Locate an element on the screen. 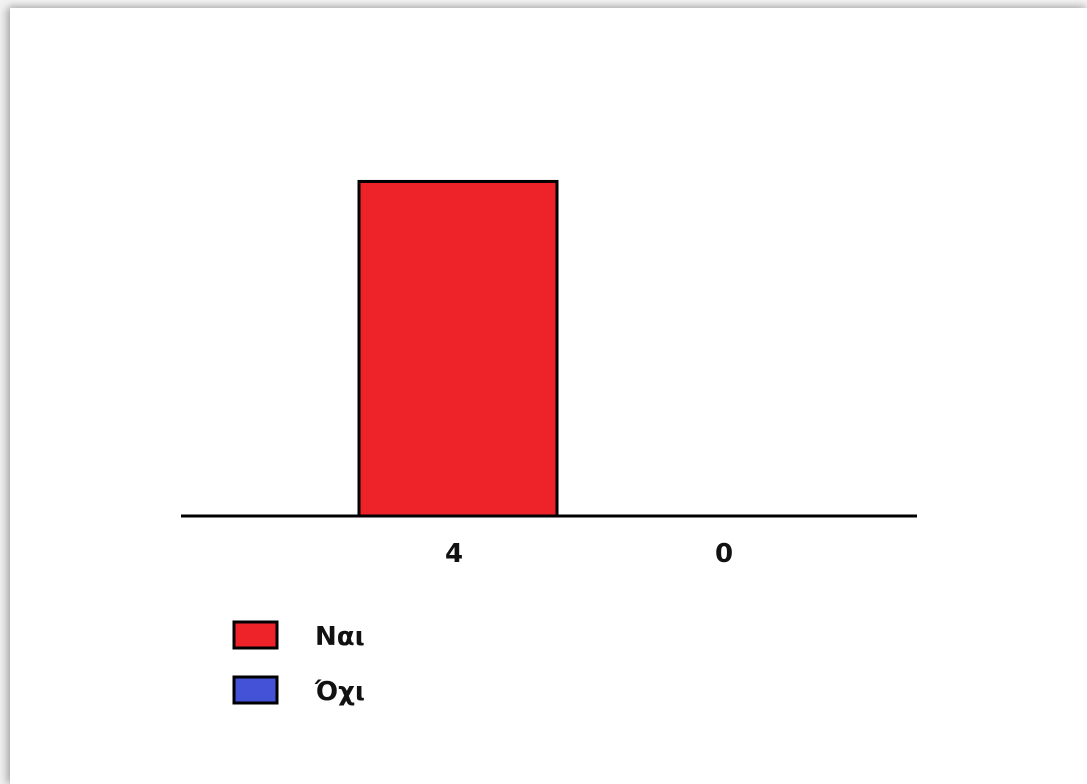 Image resolution: width=1087 pixels, height=784 pixels. data-label-2: 0 is located at coordinates (724, 554).